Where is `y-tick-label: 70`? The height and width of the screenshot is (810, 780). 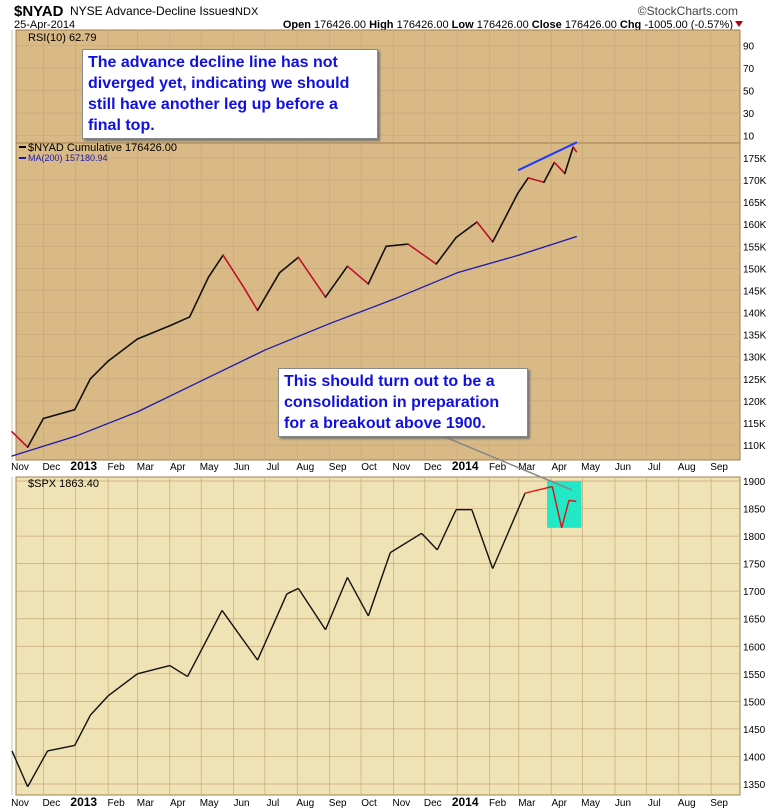 y-tick-label: 70 is located at coordinates (749, 69).